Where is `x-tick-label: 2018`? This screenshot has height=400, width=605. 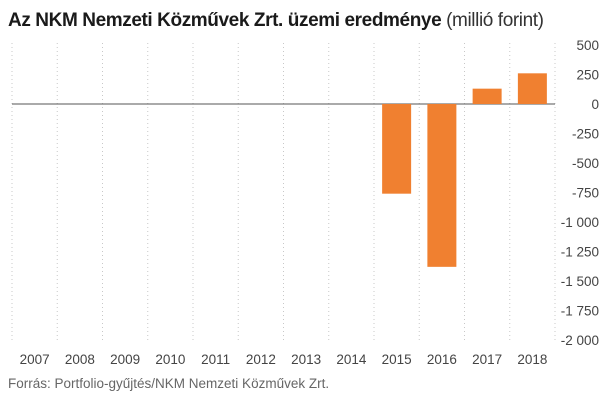
x-tick-label: 2018 is located at coordinates (532, 359).